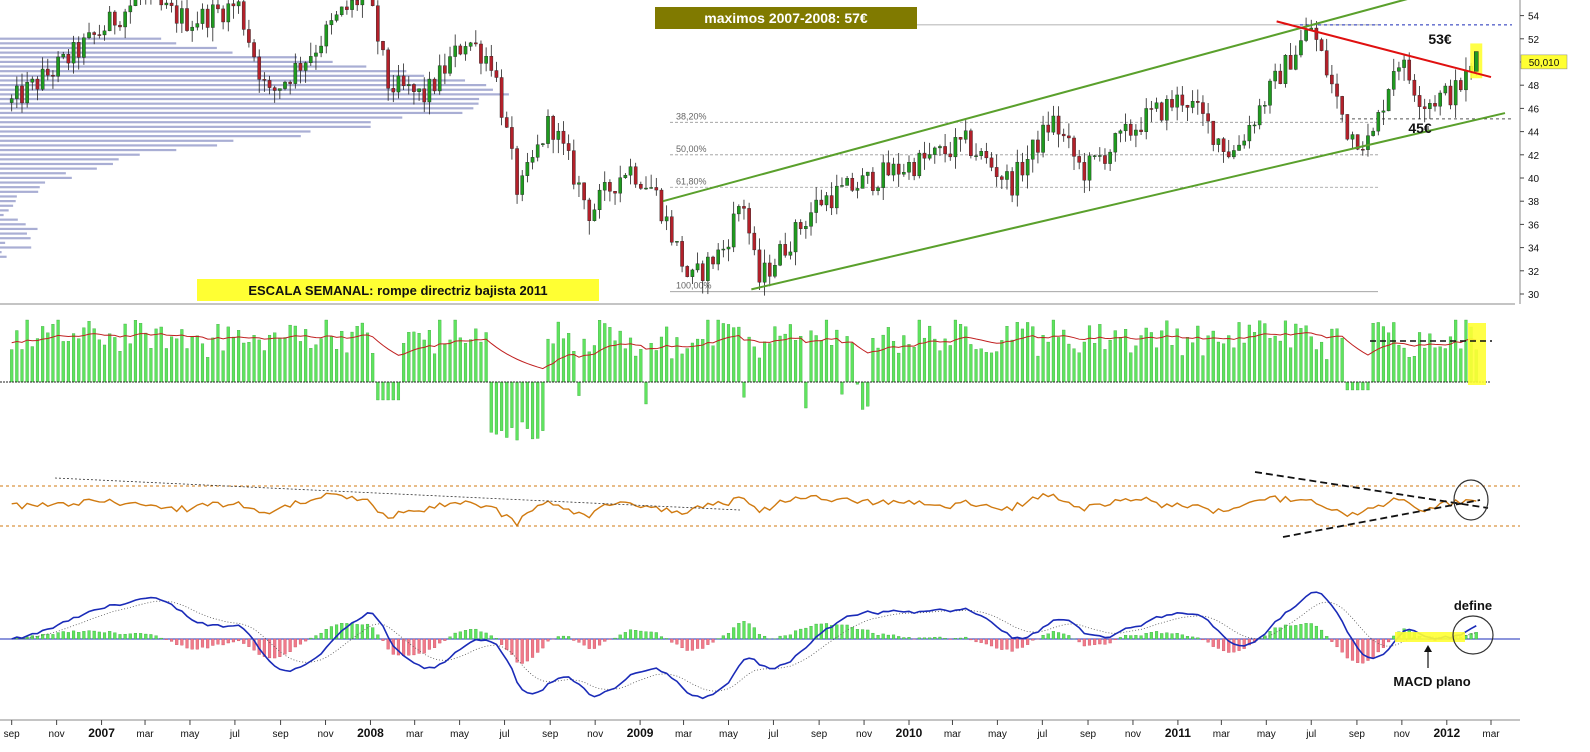 Image resolution: width=1590 pixels, height=752 pixels. Describe the element at coordinates (57, 734) in the screenshot. I see `time-tick-label: nov` at that location.